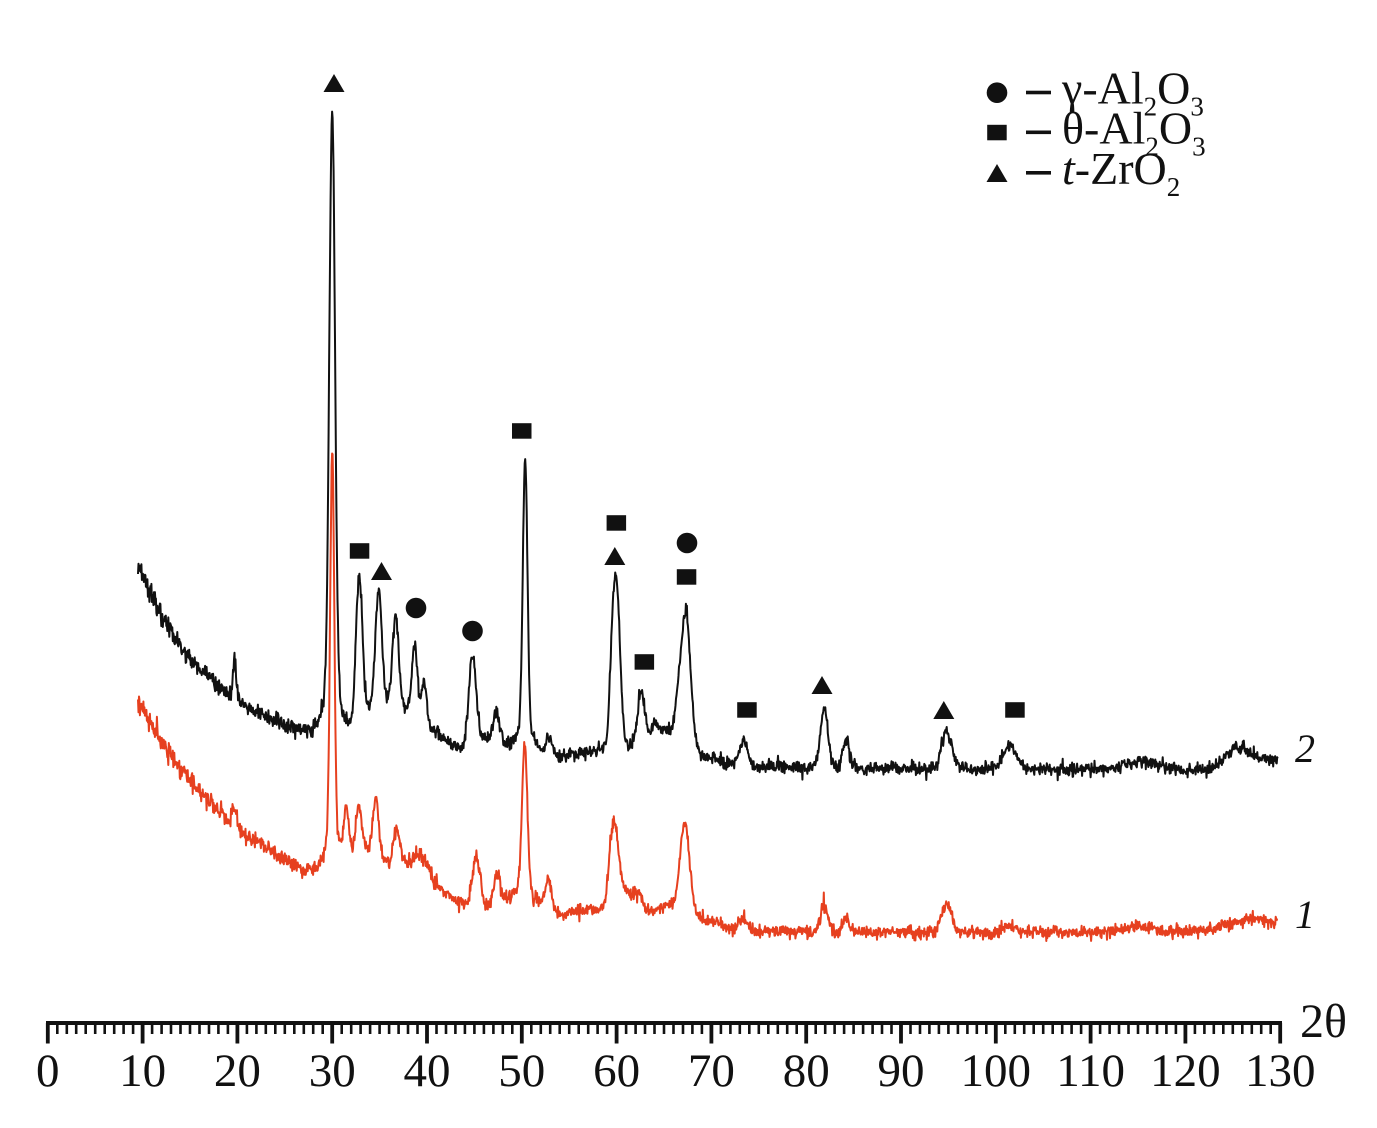 Image resolution: width=1377 pixels, height=1128 pixels. What do you see at coordinates (996, 1071) in the screenshot?
I see `svg-text: 100` at bounding box center [996, 1071].